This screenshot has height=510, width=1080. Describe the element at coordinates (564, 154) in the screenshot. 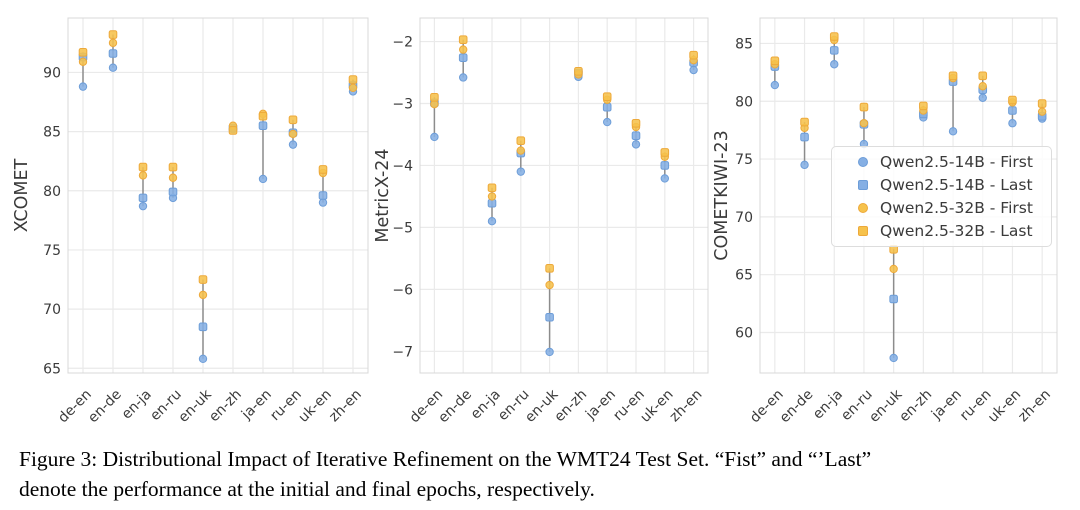

I see `series-qwen2-5-32b-last` at that location.